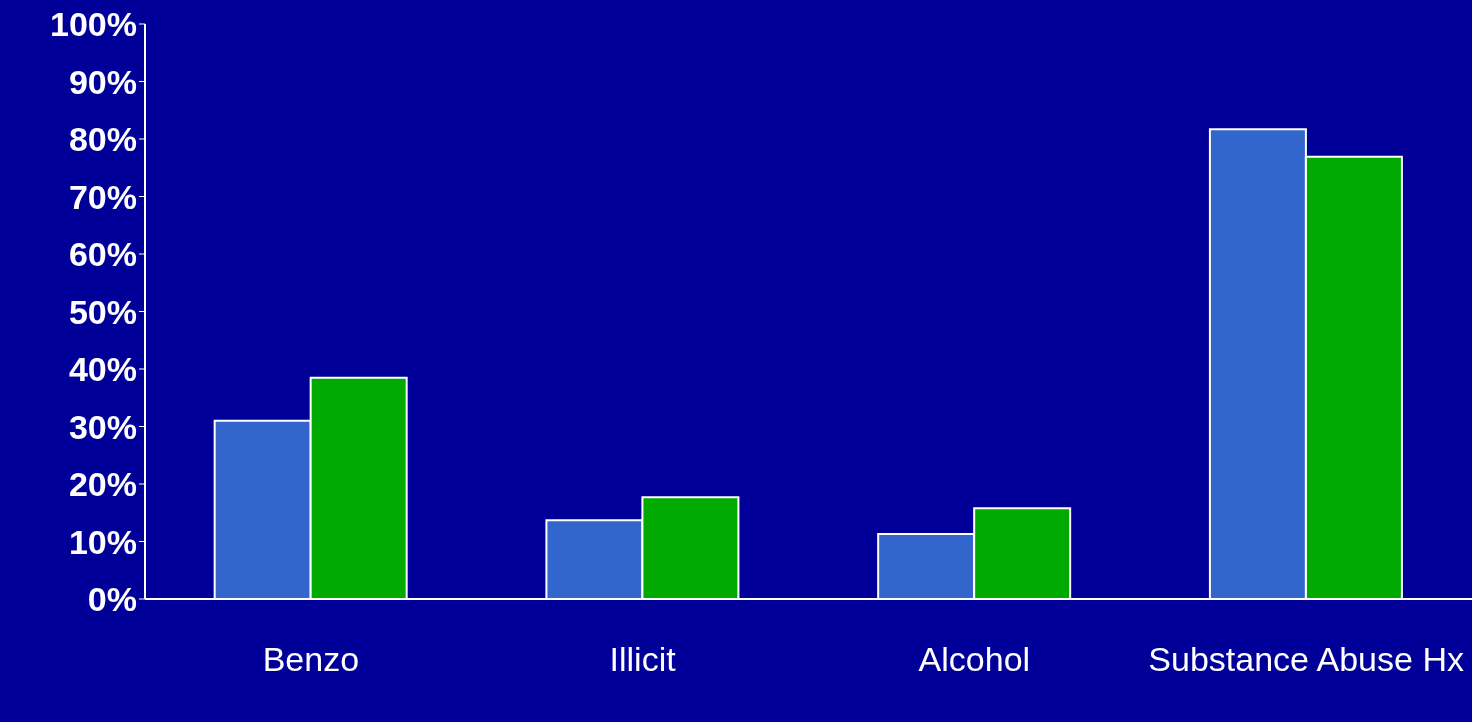  What do you see at coordinates (102, 426) in the screenshot?
I see `y-tick-label: 30%` at bounding box center [102, 426].